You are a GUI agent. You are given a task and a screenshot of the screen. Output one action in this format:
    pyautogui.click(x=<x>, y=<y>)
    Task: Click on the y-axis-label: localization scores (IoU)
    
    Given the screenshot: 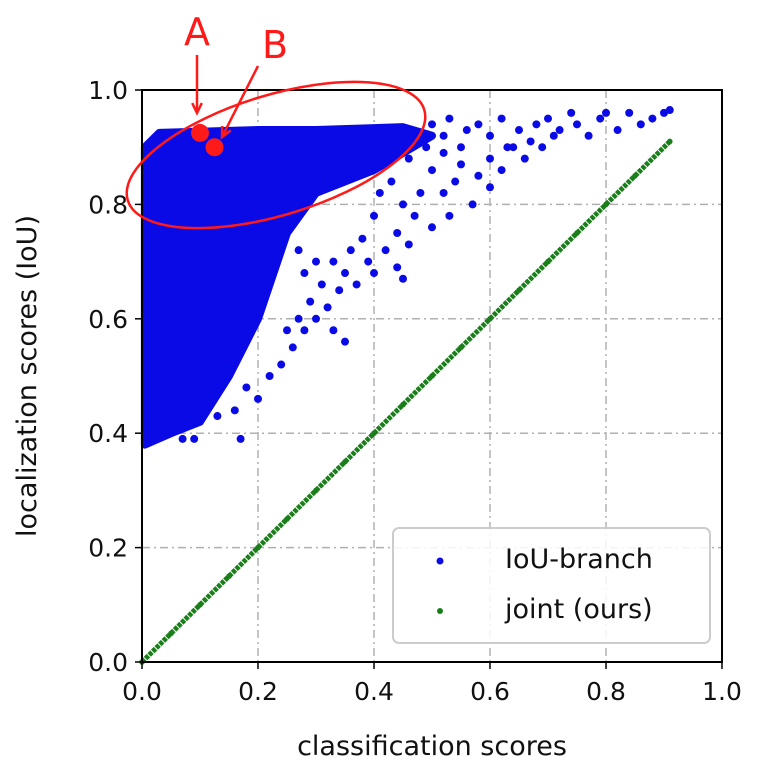 What is the action you would take?
    pyautogui.click(x=27, y=376)
    